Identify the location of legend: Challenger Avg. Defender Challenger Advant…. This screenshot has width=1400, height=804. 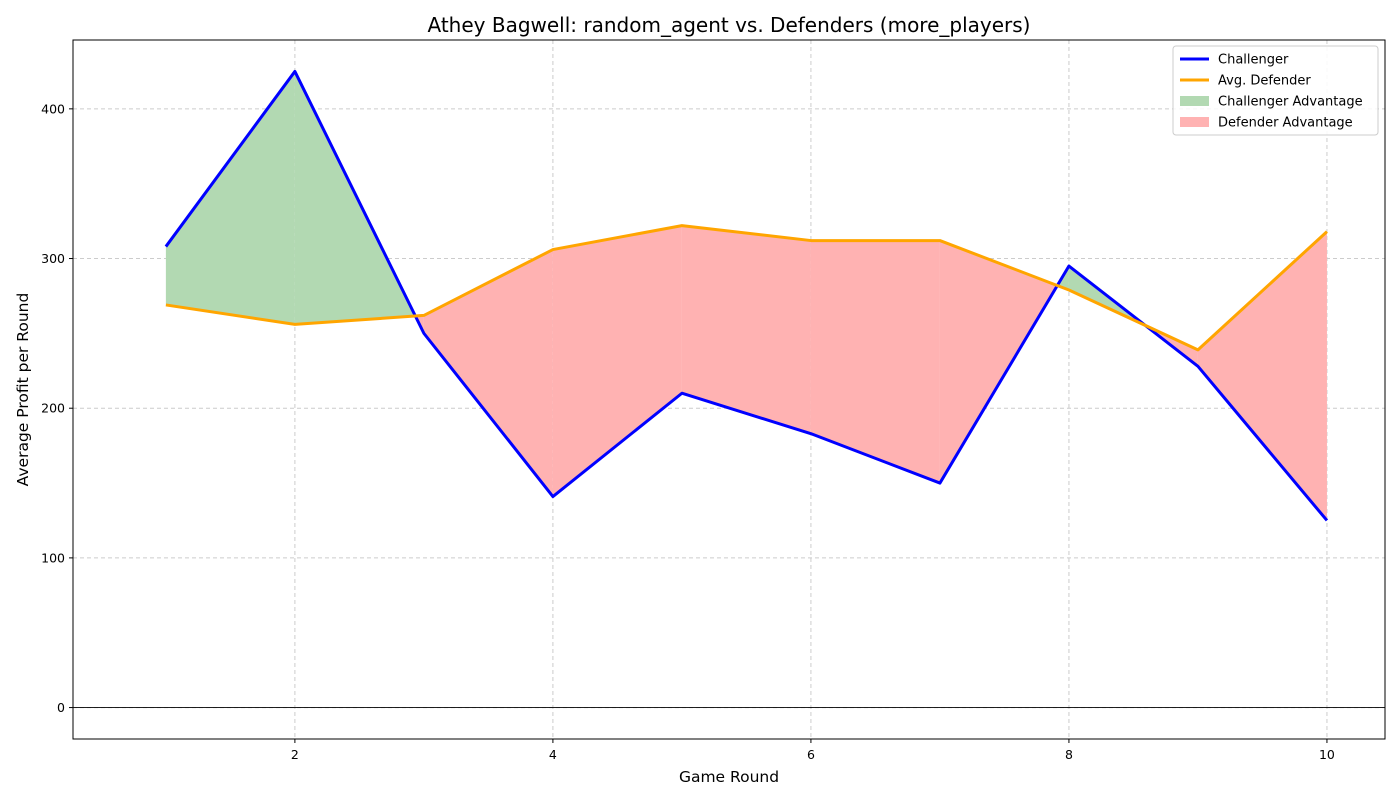
(1275, 90).